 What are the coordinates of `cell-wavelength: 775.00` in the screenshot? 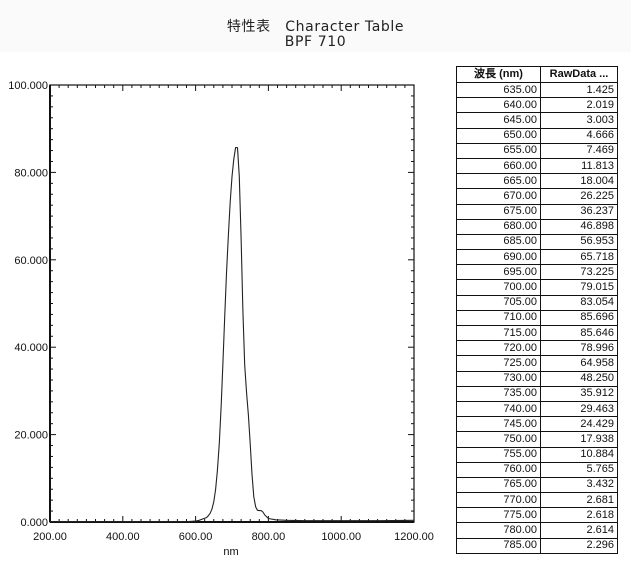 It's located at (498, 515).